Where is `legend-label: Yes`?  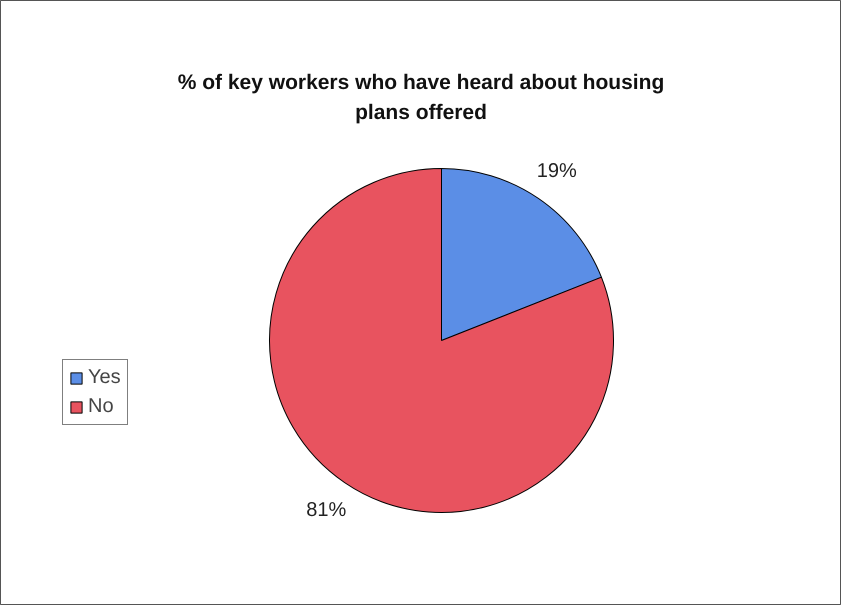
legend-label: Yes is located at coordinates (104, 377).